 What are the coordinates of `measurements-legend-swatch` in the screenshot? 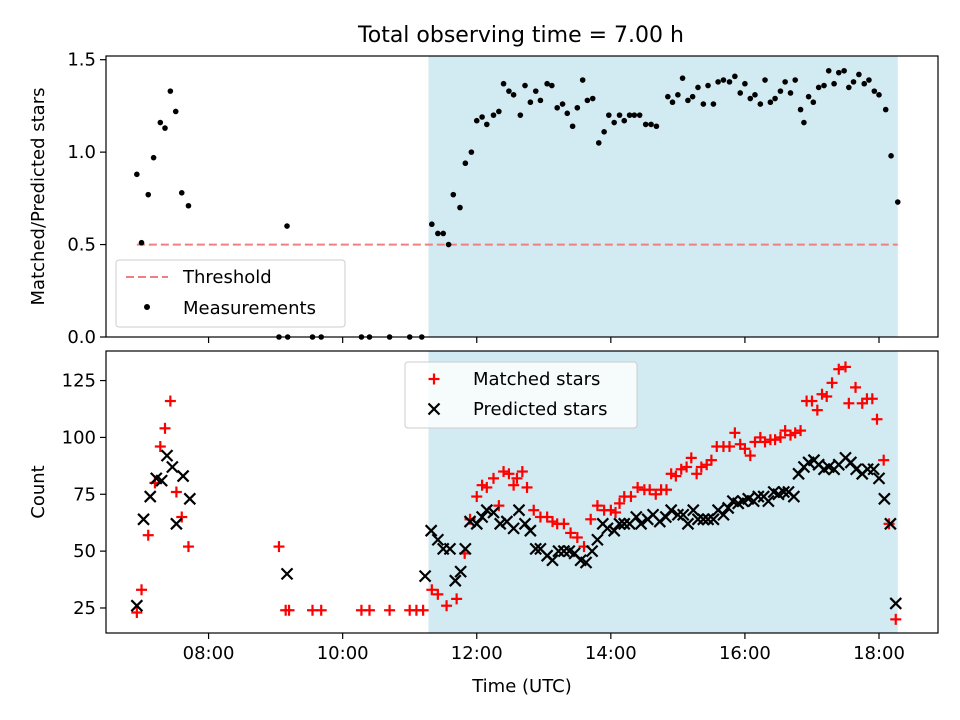 It's located at (147, 307).